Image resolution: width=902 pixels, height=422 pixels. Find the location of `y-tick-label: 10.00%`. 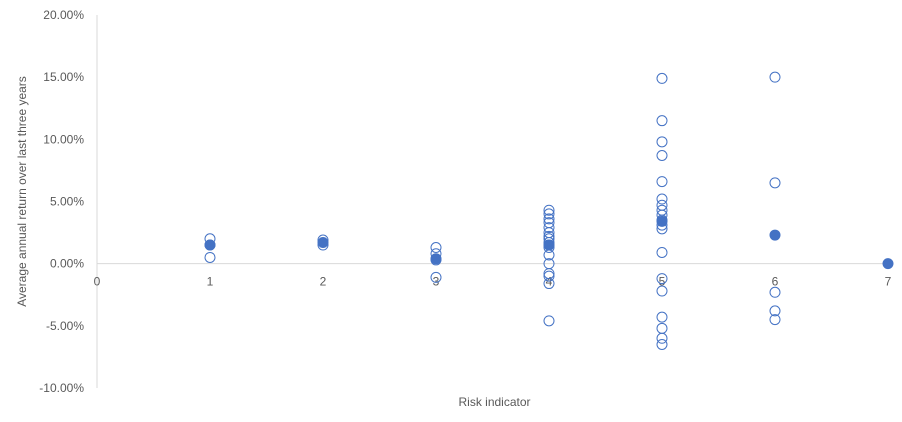

y-tick-label: 10.00% is located at coordinates (63, 139).